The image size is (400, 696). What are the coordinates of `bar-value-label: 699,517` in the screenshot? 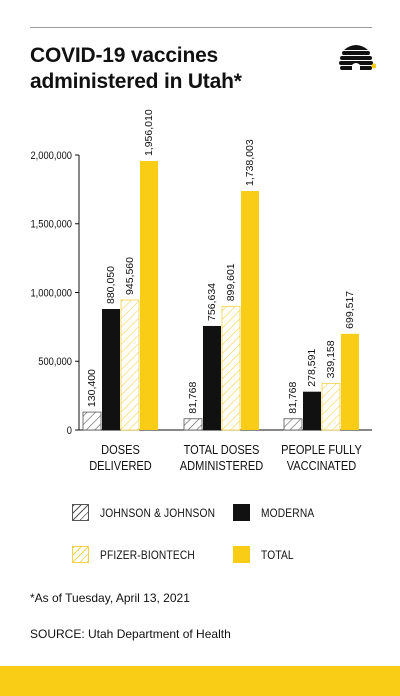 It's located at (350, 310).